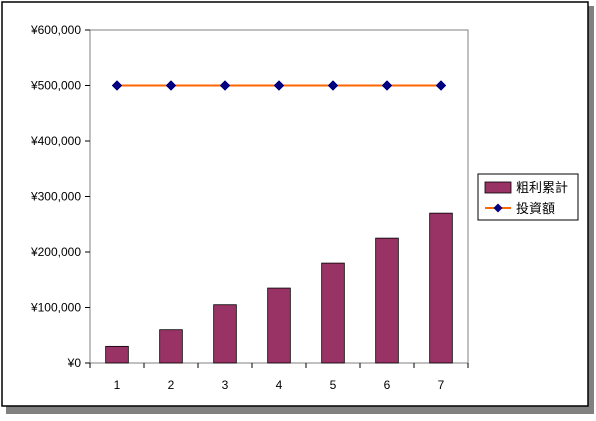  What do you see at coordinates (55, 141) in the screenshot?
I see `y-tick-label: ¥400,000` at bounding box center [55, 141].